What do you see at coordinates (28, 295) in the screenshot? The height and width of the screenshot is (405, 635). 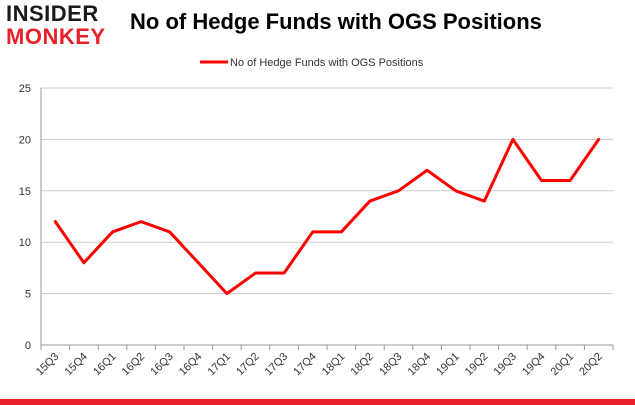 I see `y-tick-label: 5` at bounding box center [28, 295].